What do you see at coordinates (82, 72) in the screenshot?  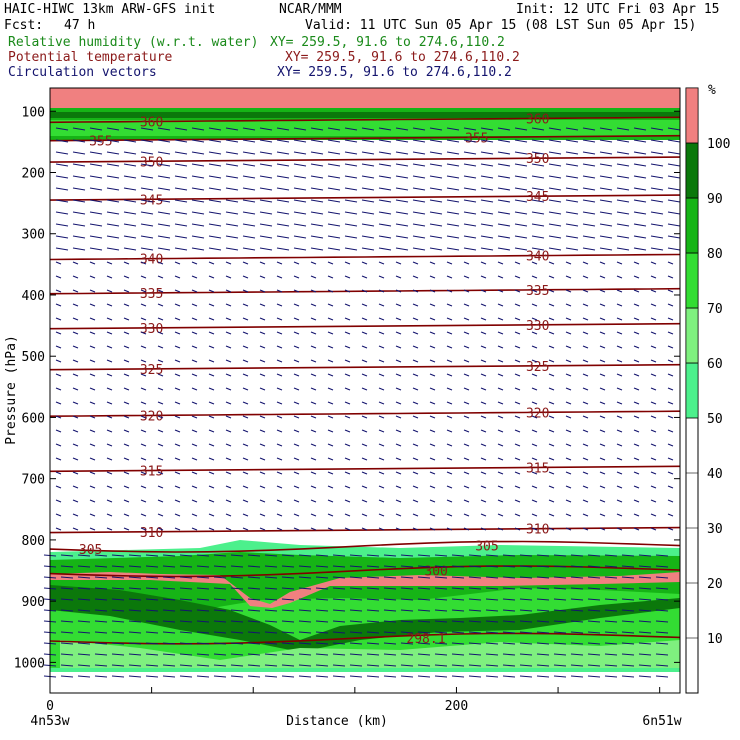 I see `field-vector-name: Circulation vectors` at bounding box center [82, 72].